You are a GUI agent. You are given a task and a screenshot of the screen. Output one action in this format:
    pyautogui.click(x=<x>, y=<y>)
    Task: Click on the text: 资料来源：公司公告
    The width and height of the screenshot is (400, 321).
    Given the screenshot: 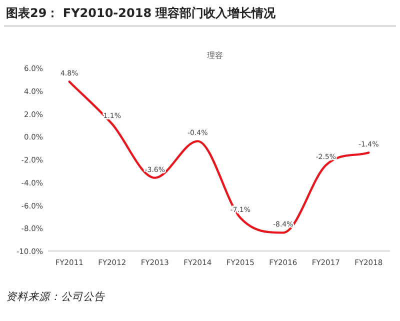 What is the action you would take?
    pyautogui.click(x=56, y=297)
    